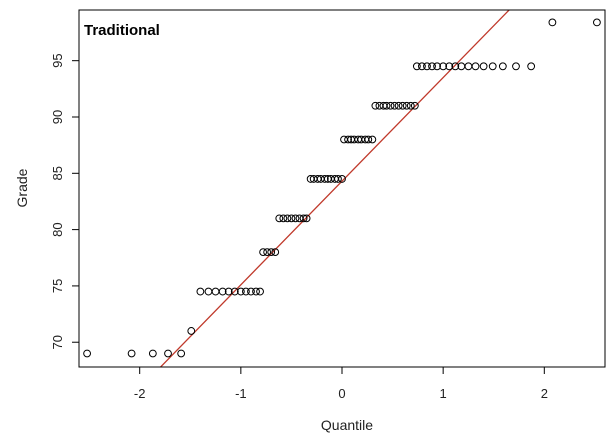 Image resolution: width=609 pixels, height=438 pixels. What do you see at coordinates (57, 286) in the screenshot?
I see `y-tick-label: 75` at bounding box center [57, 286].